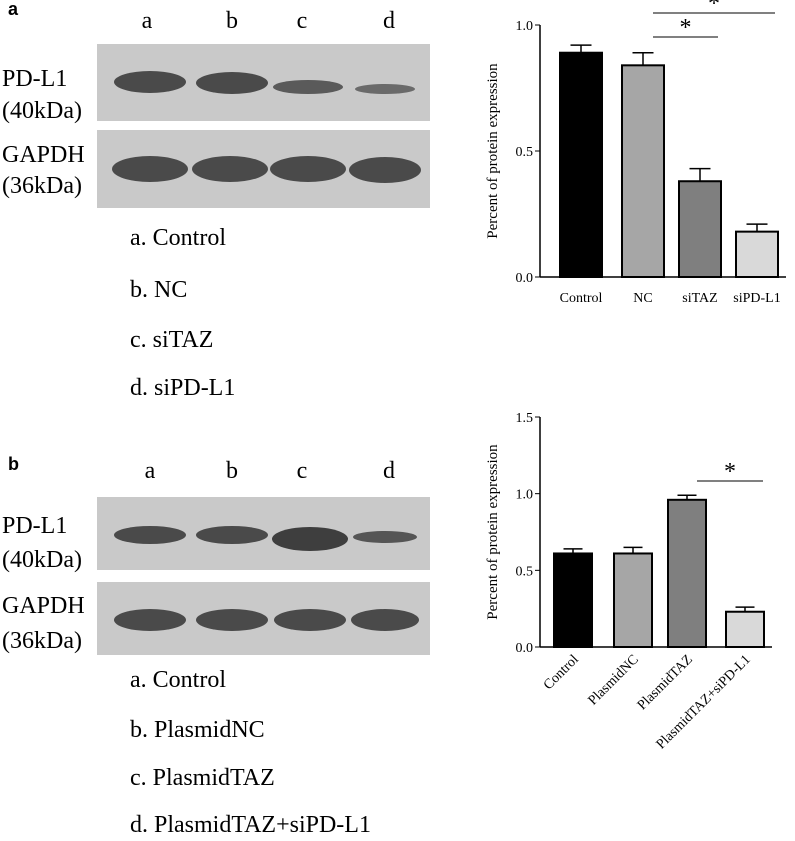  What do you see at coordinates (642, 298) in the screenshot?
I see `x-tick-label: NC` at bounding box center [642, 298].